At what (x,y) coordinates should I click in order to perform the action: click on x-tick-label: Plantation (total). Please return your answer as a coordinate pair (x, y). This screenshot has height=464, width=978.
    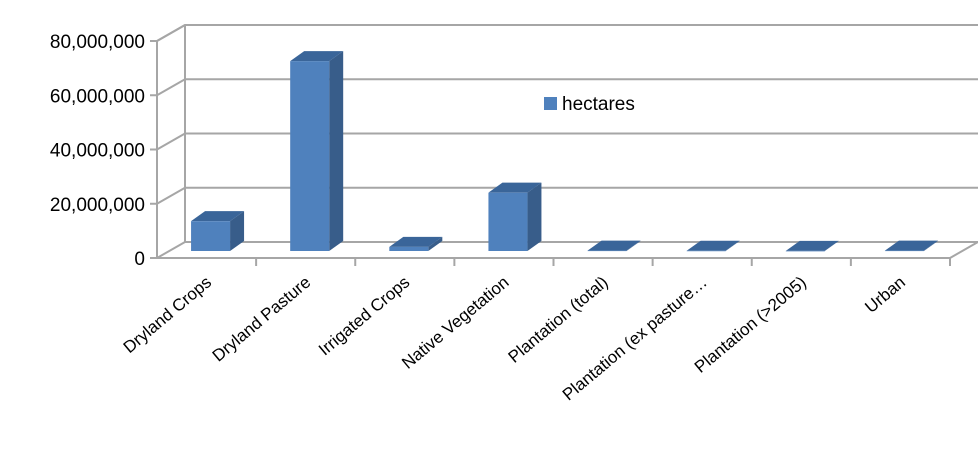
    Looking at the image, I should click on (558, 320).